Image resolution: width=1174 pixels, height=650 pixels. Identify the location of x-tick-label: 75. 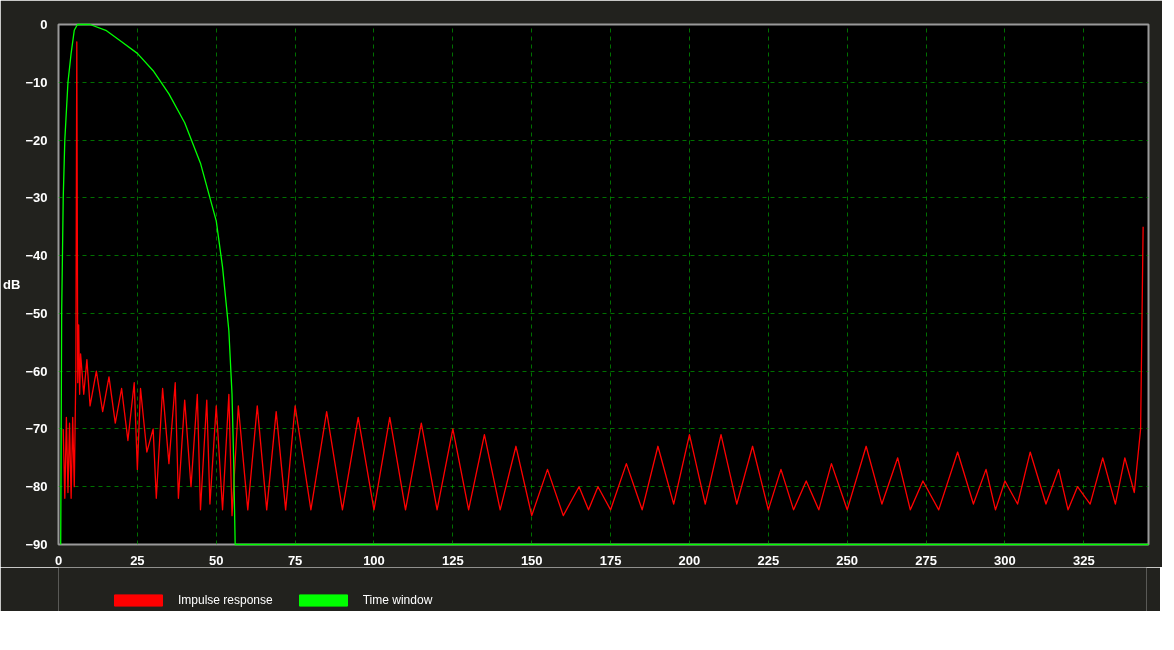
(295, 560).